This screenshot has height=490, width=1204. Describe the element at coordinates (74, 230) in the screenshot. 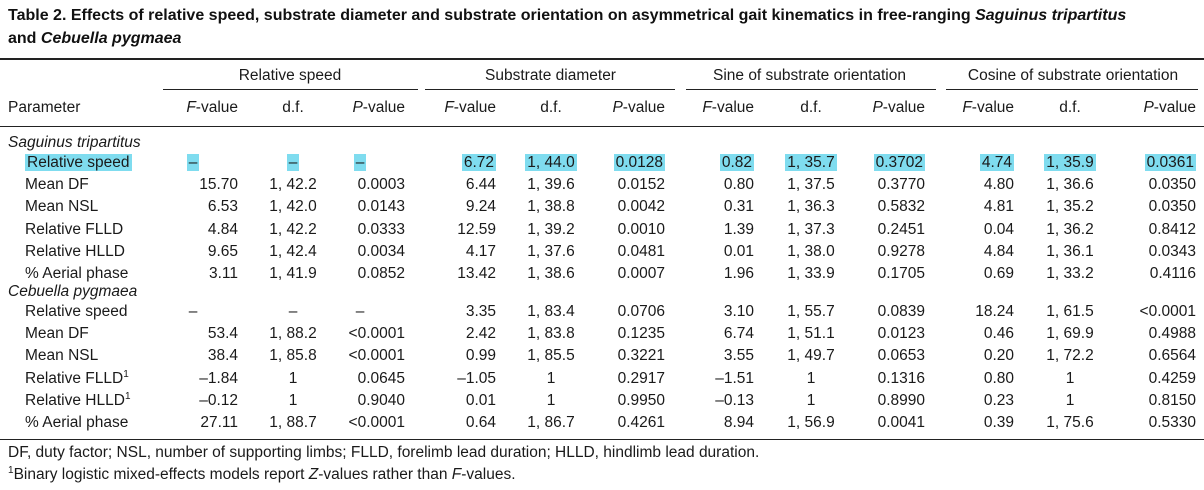

I see `row-parameter-label: Relative FLLD` at that location.